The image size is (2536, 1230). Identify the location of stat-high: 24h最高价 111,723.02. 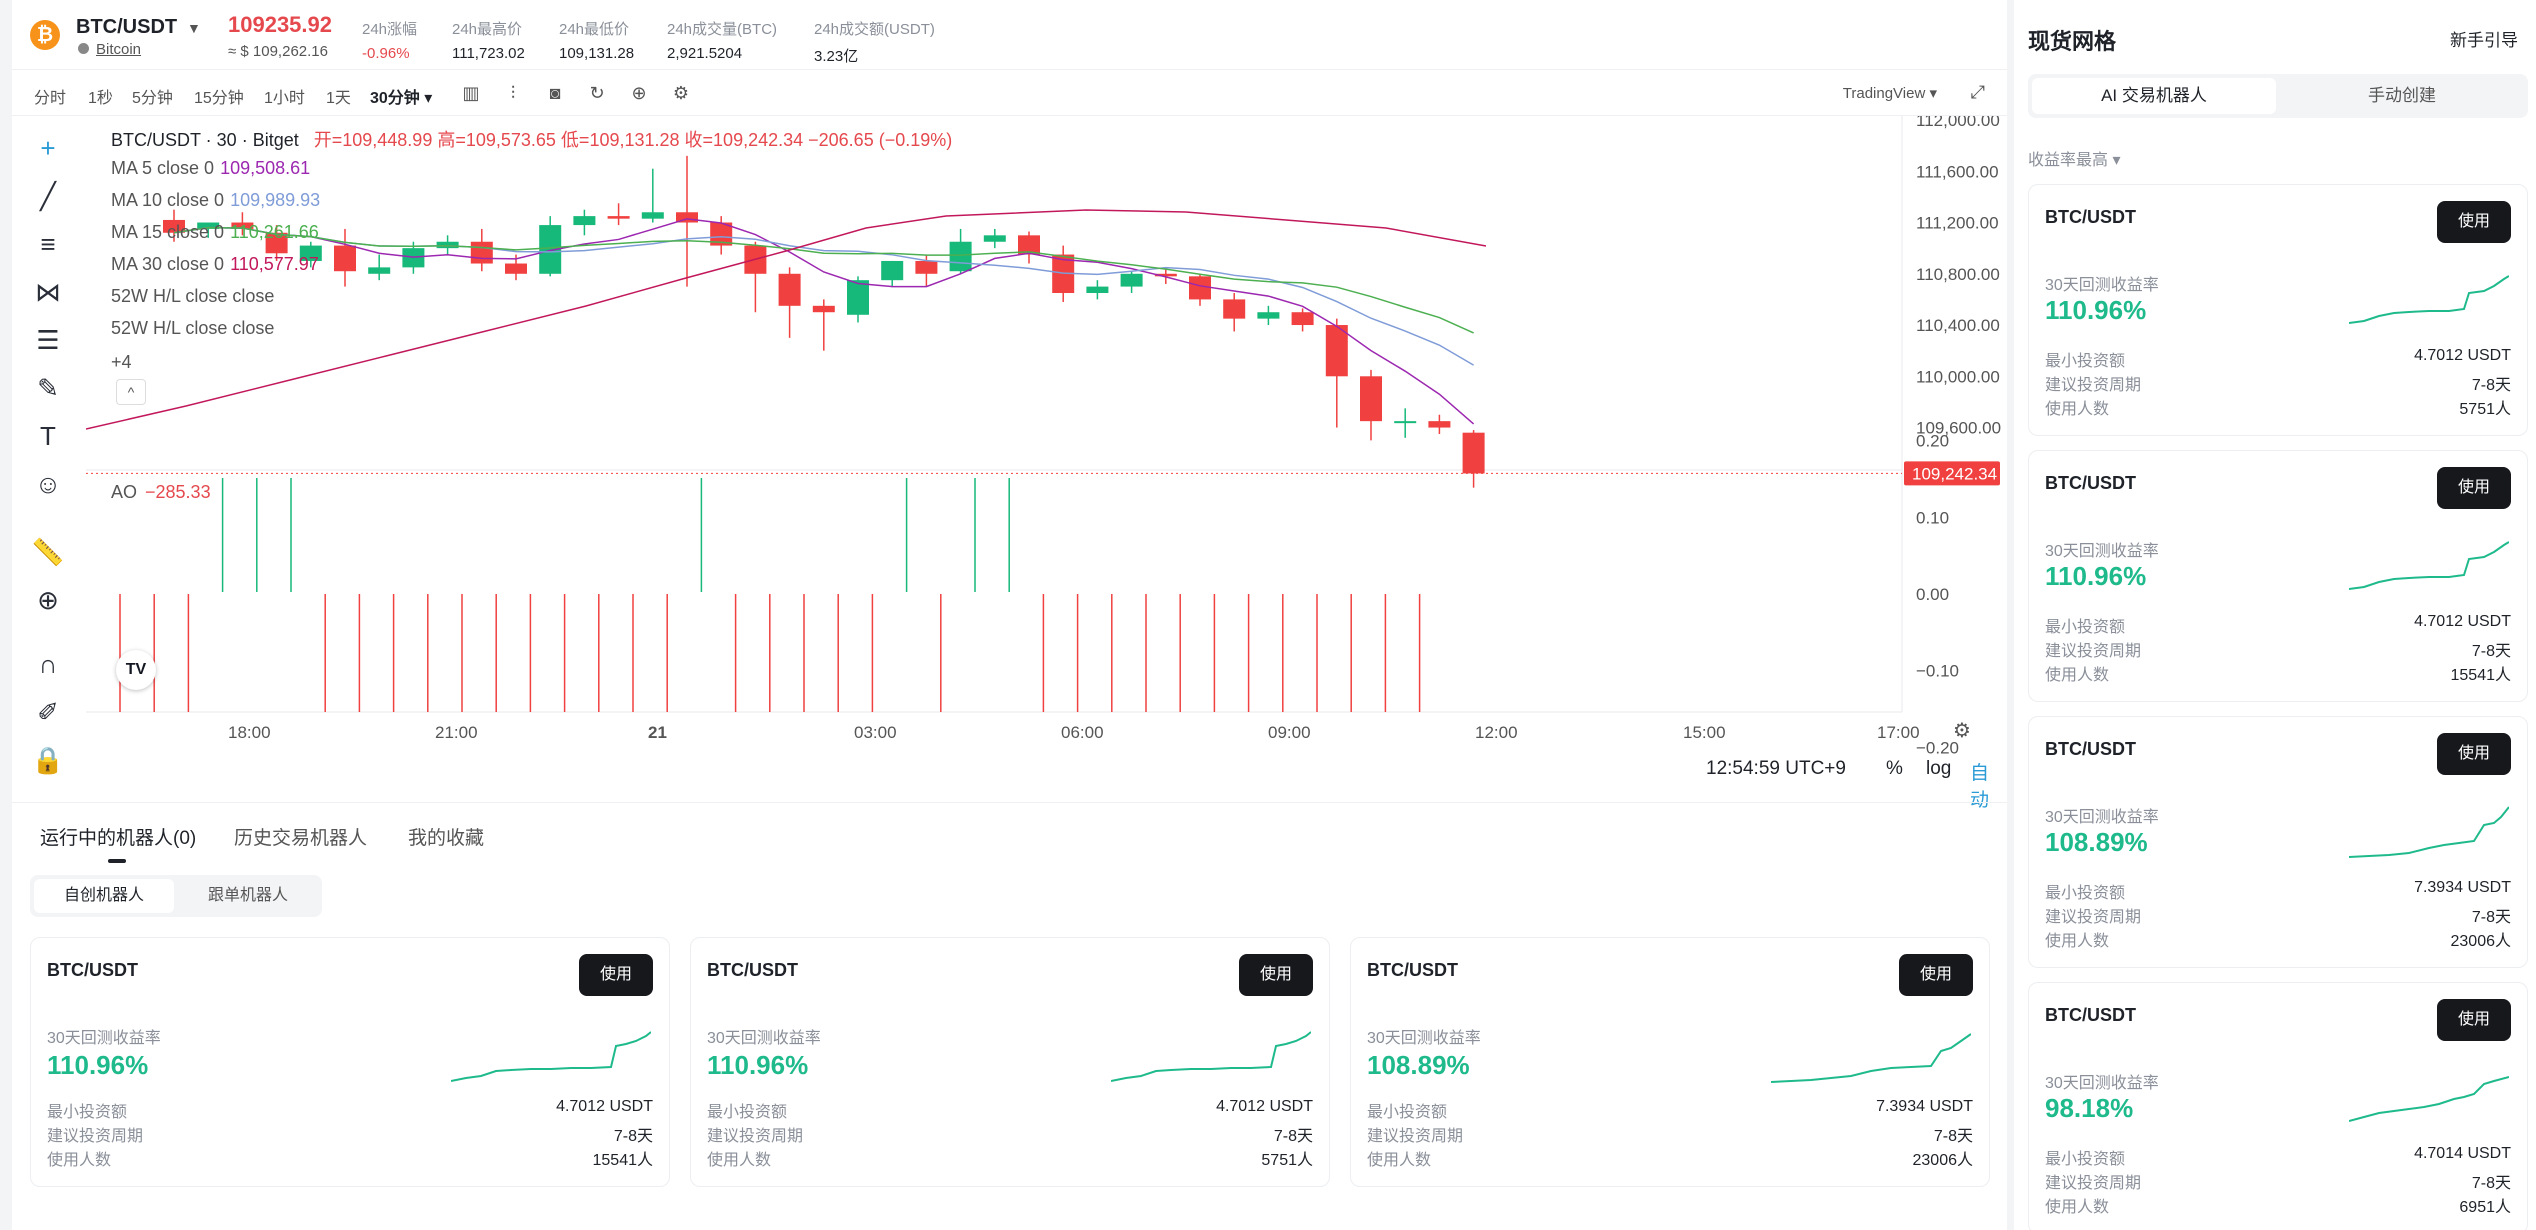
(488, 40).